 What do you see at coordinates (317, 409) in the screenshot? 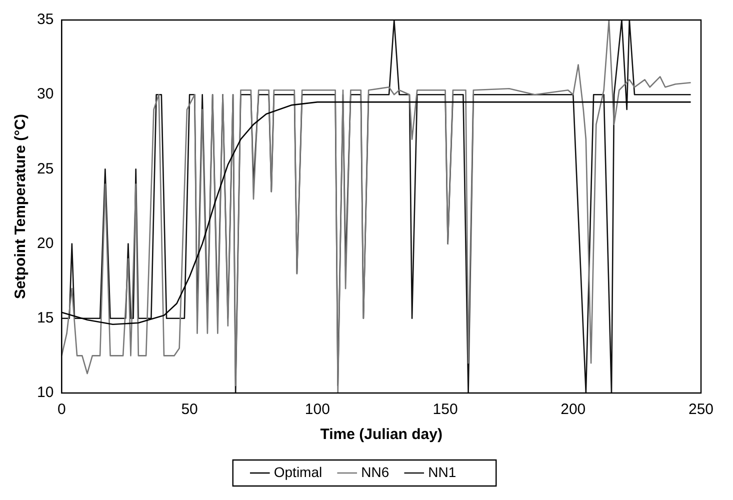
I see `x-tick-label: 100` at bounding box center [317, 409].